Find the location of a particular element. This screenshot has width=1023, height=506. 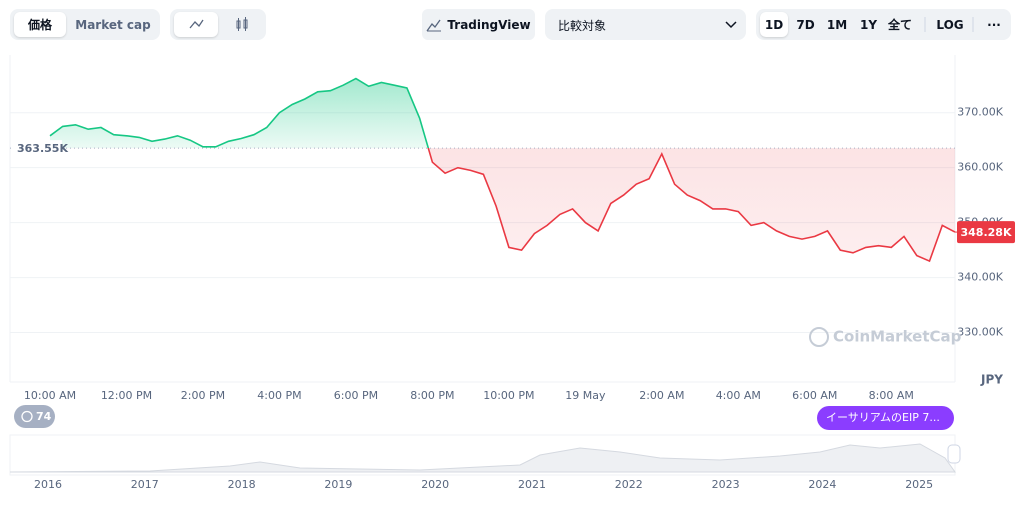

x-tick-label: 4:00 AM is located at coordinates (738, 395).